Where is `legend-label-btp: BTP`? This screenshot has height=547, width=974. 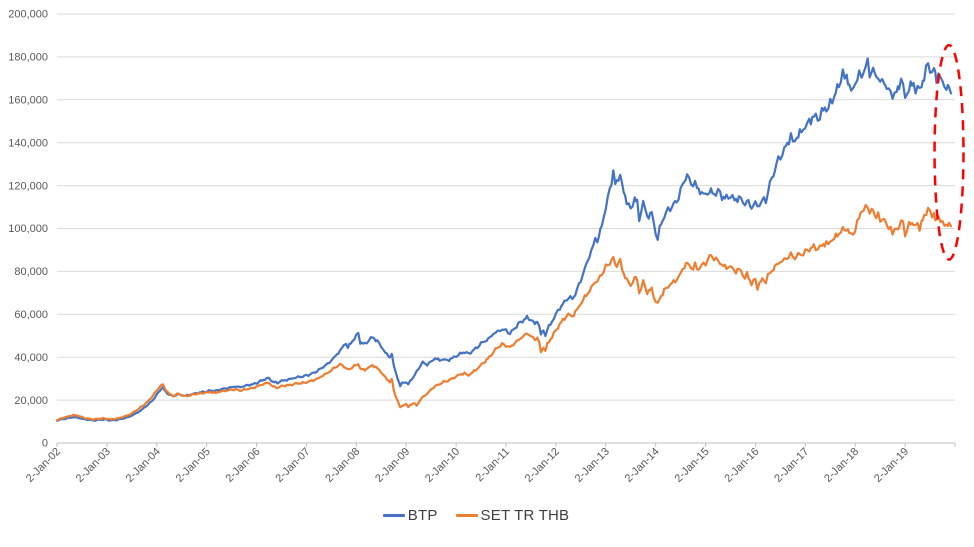
legend-label-btp: BTP is located at coordinates (422, 515).